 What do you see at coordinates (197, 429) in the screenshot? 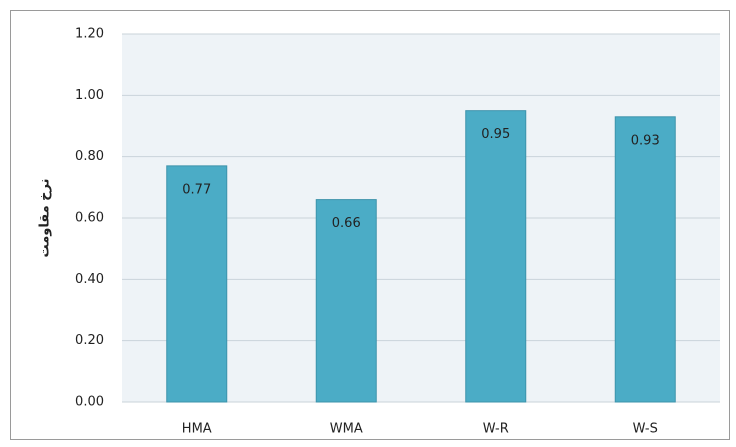
I see `x-tick-label: HMA` at bounding box center [197, 429].